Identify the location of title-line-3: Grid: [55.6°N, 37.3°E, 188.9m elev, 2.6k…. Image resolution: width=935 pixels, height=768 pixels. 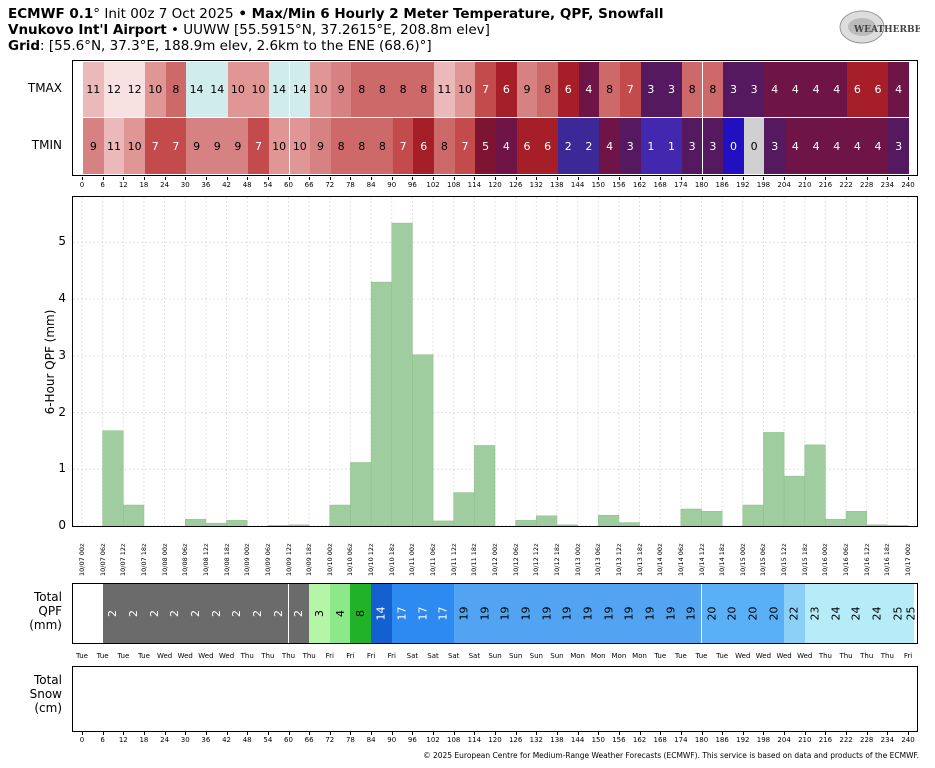
(220, 46).